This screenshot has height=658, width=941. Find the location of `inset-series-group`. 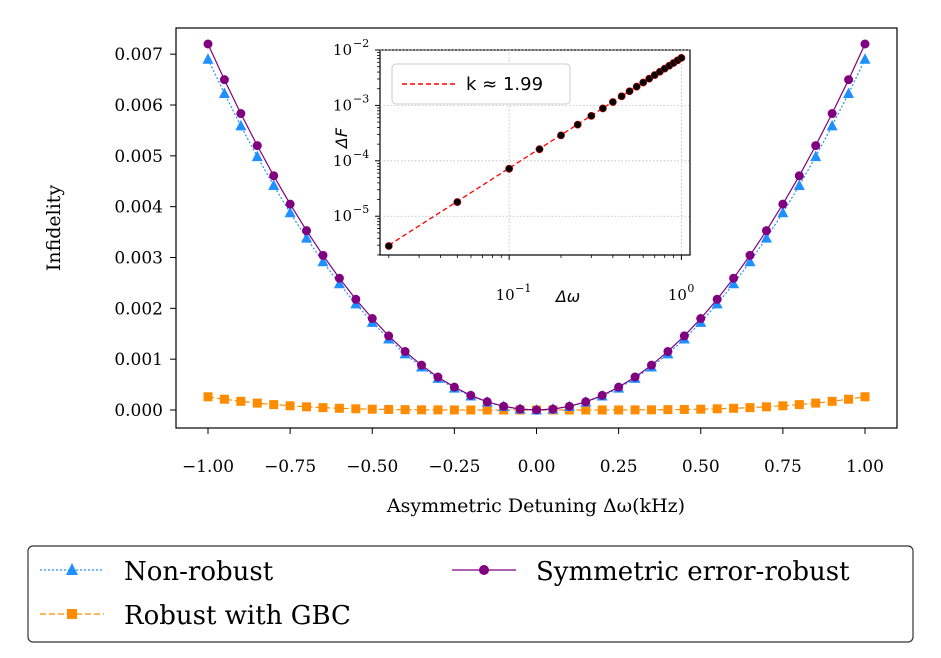

inset-series-group is located at coordinates (535, 152).